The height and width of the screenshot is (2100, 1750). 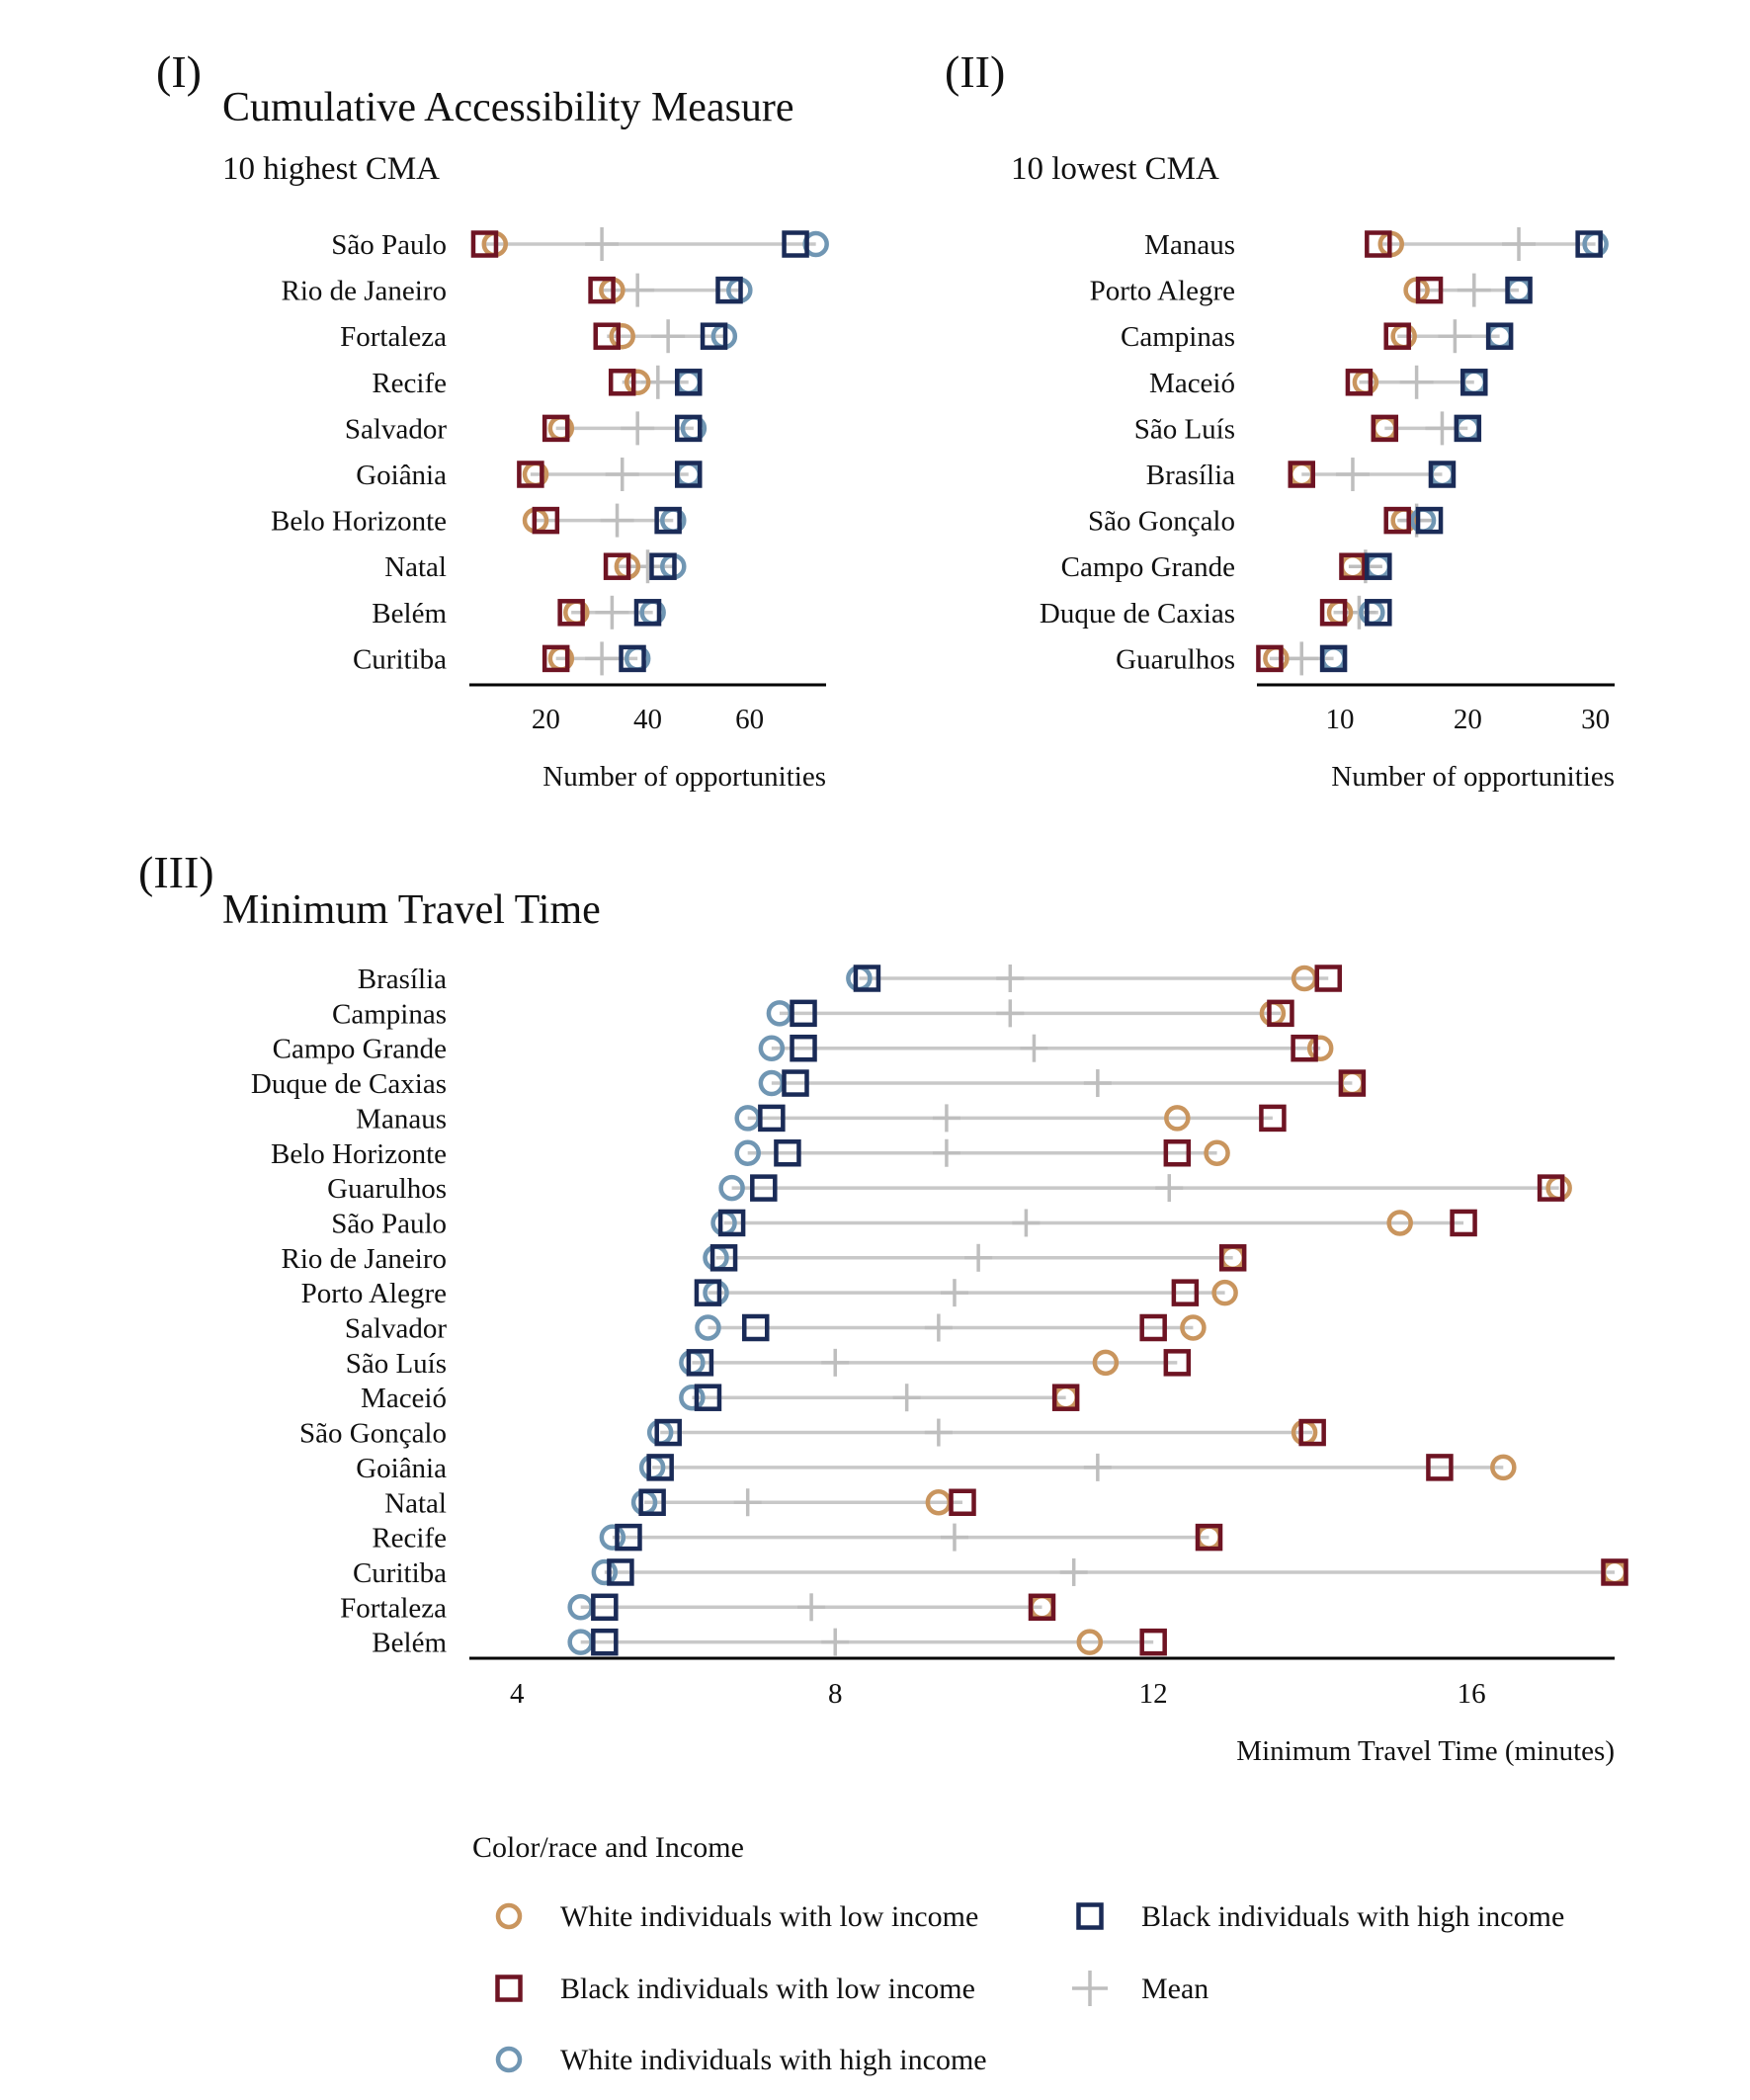 What do you see at coordinates (1177, 1363) in the screenshot?
I see `black-low-income-mark-sao-luis` at bounding box center [1177, 1363].